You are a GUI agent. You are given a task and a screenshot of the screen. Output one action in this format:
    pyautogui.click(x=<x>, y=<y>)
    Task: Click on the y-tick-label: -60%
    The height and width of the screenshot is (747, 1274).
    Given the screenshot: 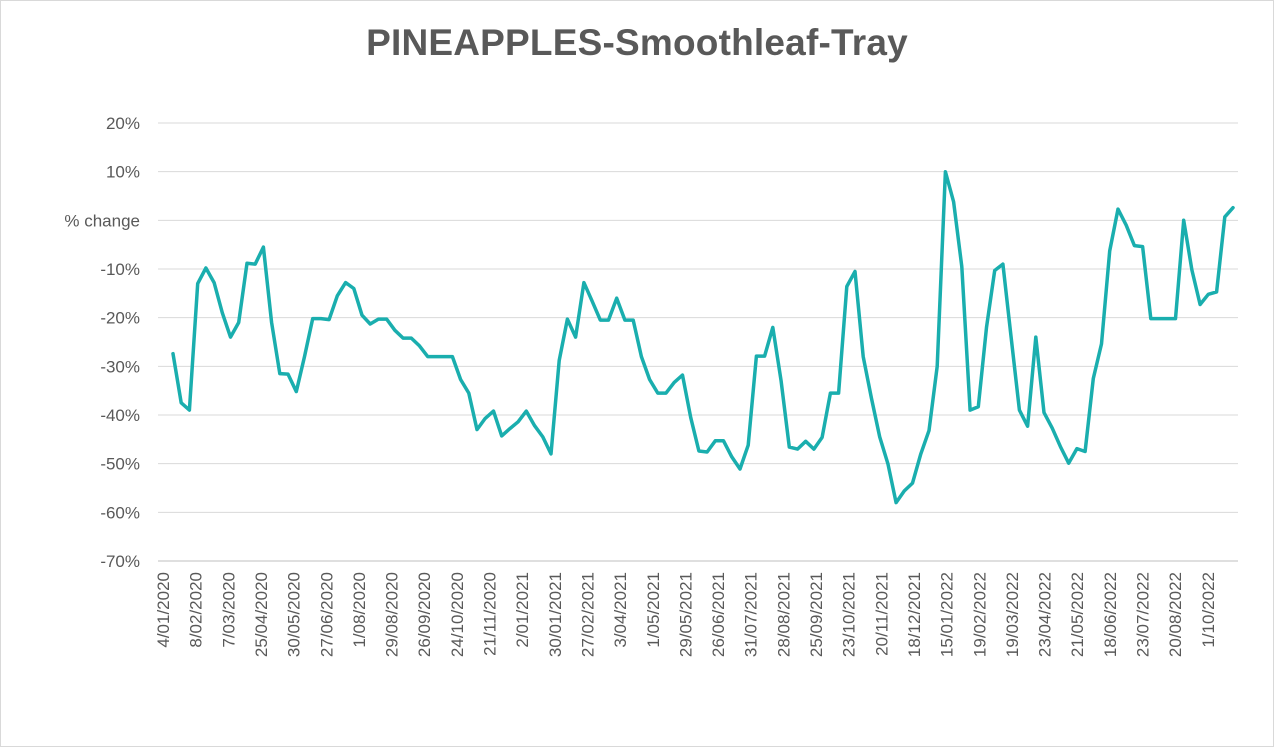 What is the action you would take?
    pyautogui.click(x=120, y=512)
    